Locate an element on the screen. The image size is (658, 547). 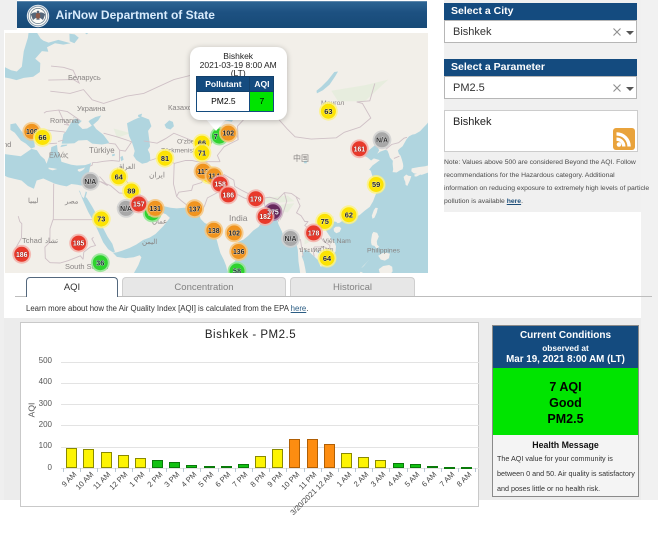
svg-text: ประเทศไทย is located at coordinates (316, 250).